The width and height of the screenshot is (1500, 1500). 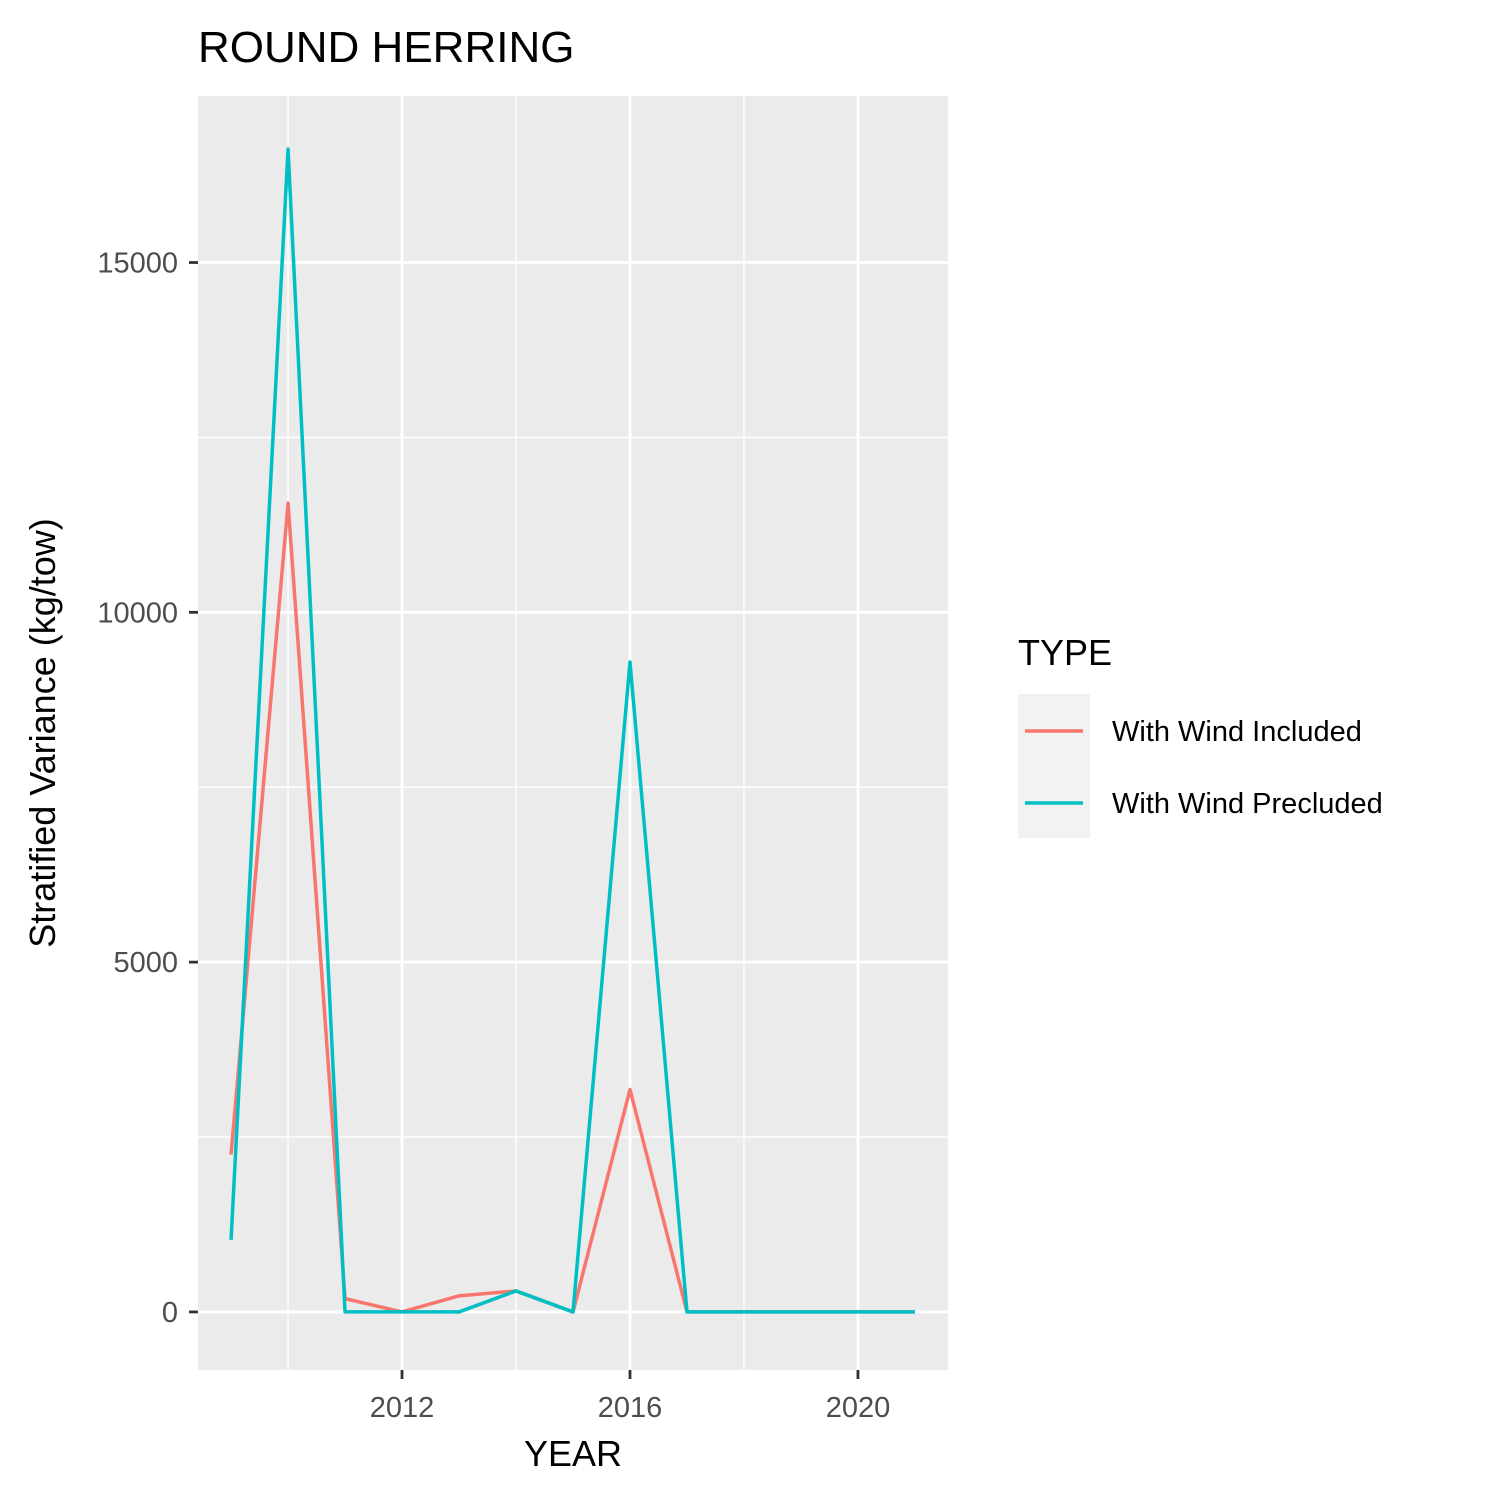 What do you see at coordinates (1054, 766) in the screenshot?
I see `legend-key-background` at bounding box center [1054, 766].